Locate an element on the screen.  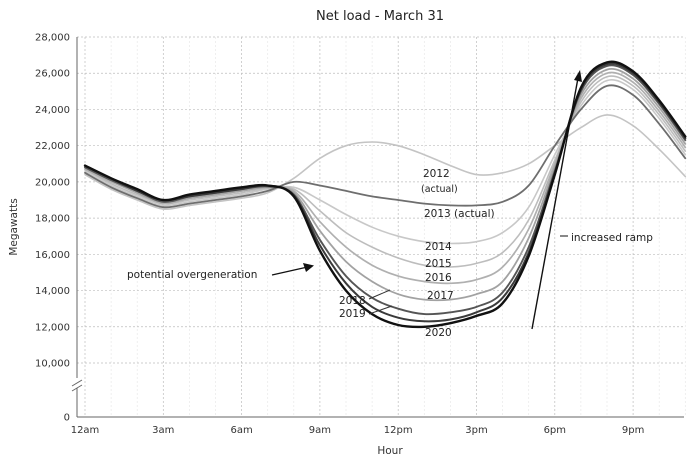
pointer-2019 is located at coordinates (380, 310).